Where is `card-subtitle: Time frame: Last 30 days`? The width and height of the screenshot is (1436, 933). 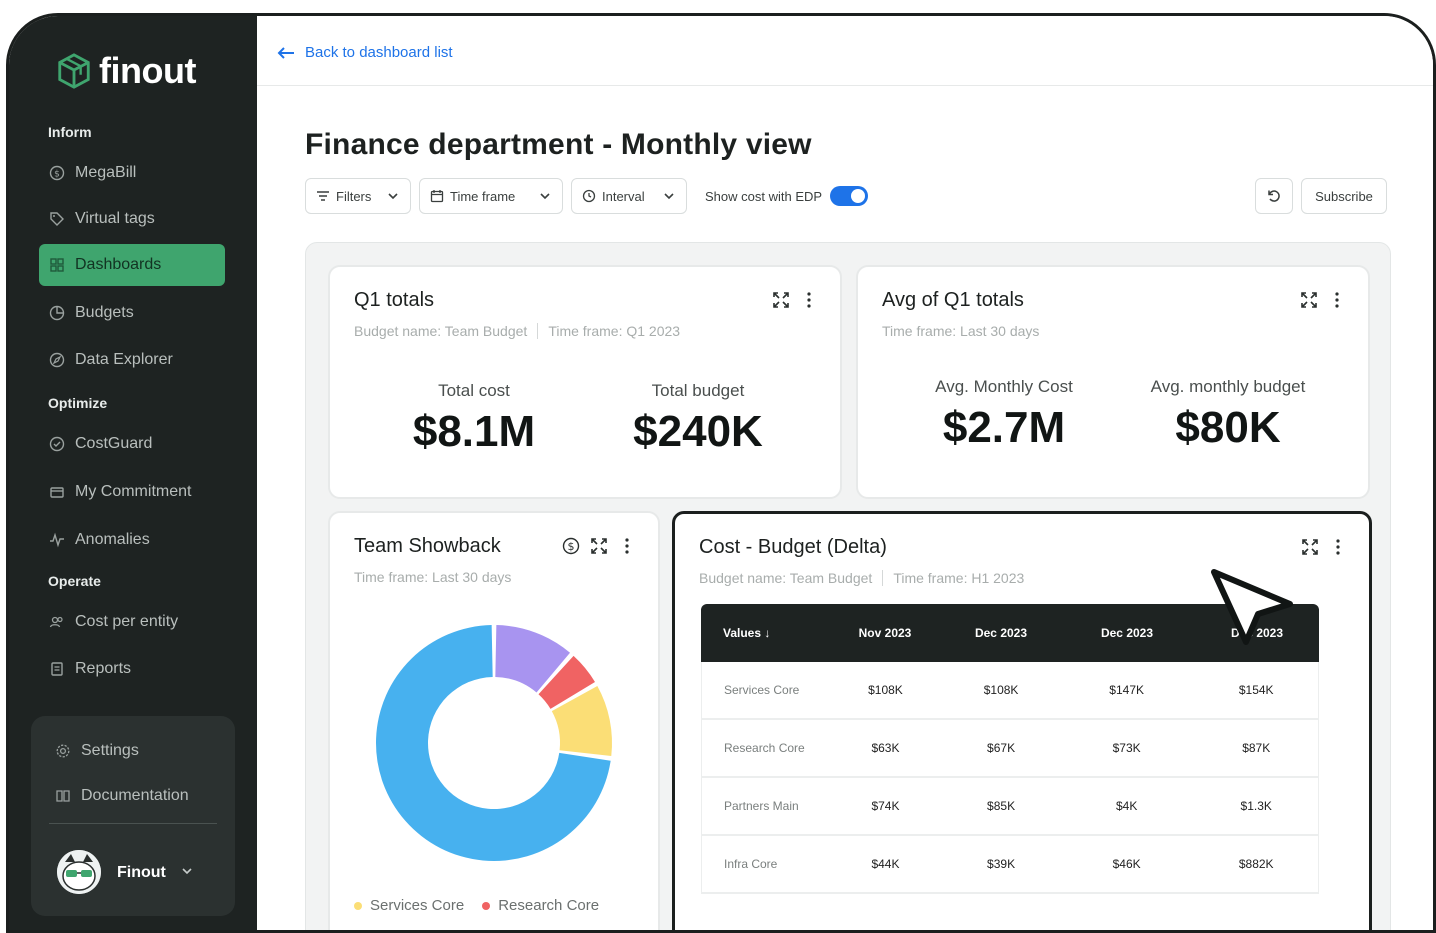 card-subtitle: Time frame: Last 30 days is located at coordinates (960, 331).